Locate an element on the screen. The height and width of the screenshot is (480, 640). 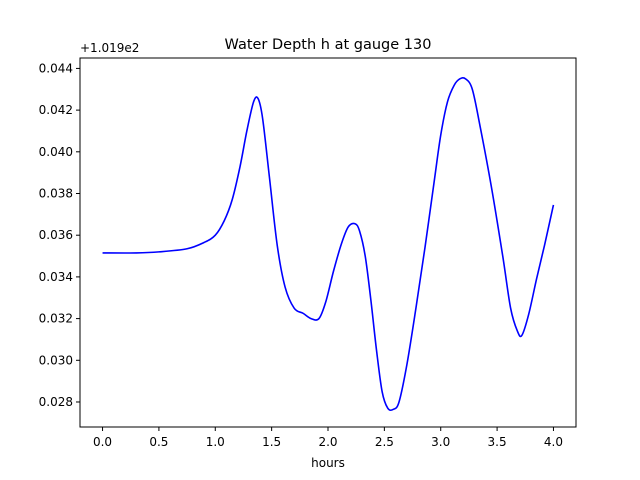
y-tick-label: 0.030 is located at coordinates (56, 360).